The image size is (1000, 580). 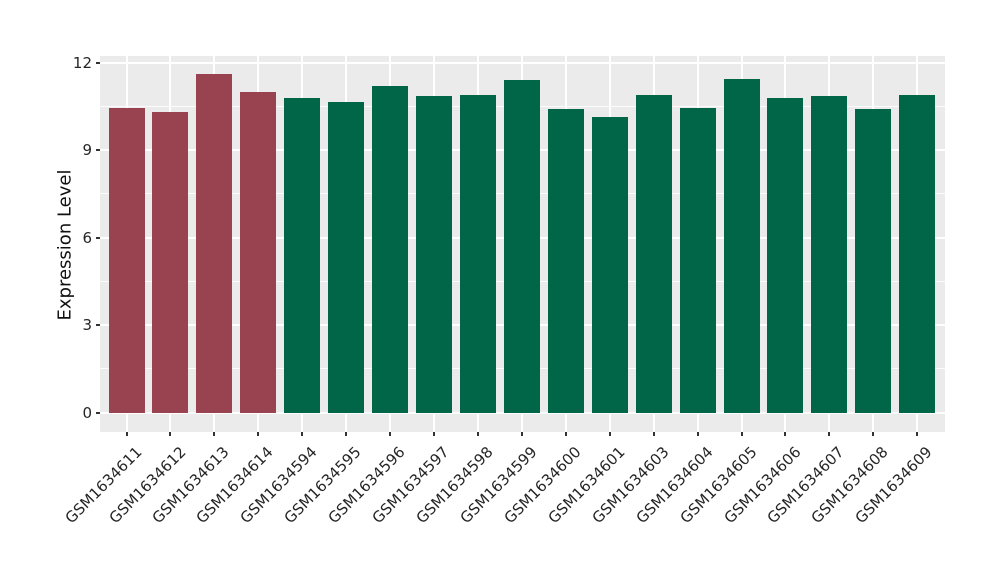 I want to click on bar-GSM1634601, so click(x=609, y=264).